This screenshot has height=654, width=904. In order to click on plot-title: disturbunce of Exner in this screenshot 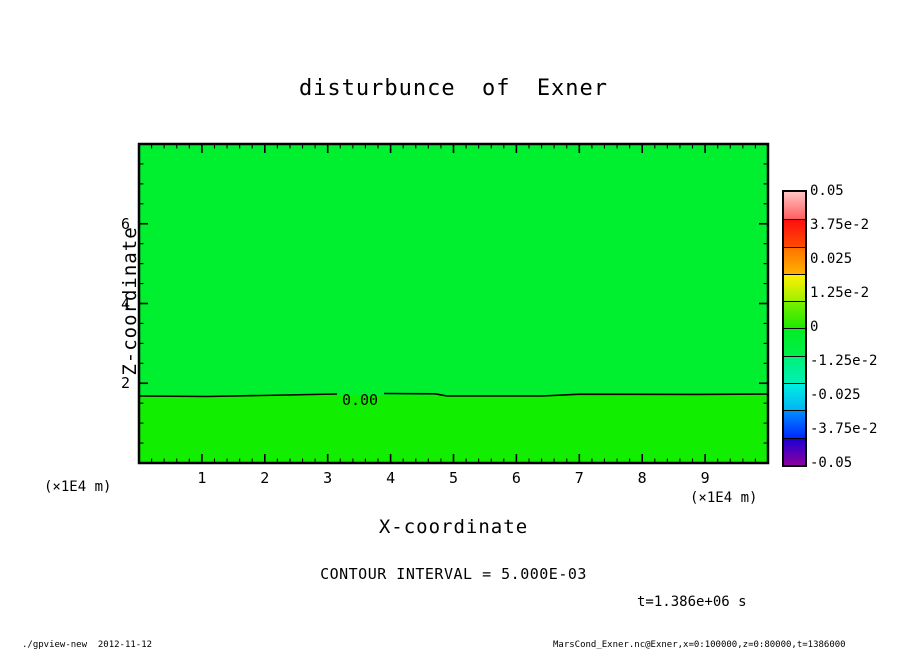, I will do `click(453, 88)`.